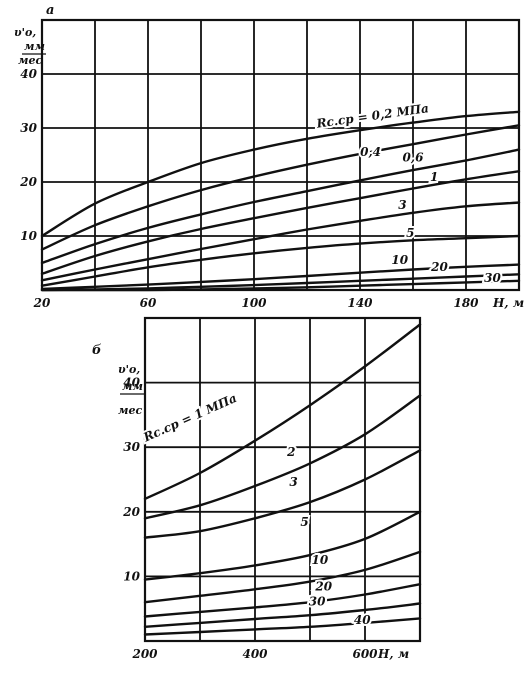 The height and width of the screenshot is (673, 530). Describe the element at coordinates (370, 152) in the screenshot. I see `curve-label: 0,4` at that location.